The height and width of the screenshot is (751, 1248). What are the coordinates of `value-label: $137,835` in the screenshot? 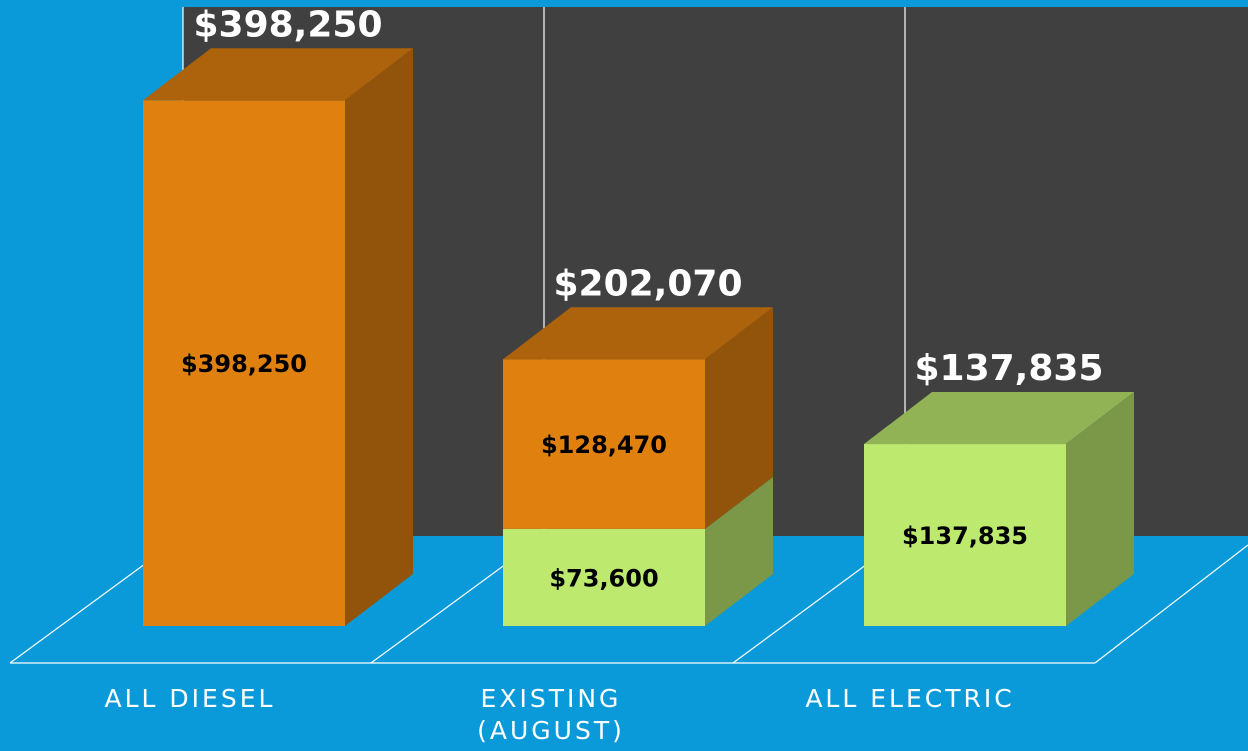 It's located at (965, 536).